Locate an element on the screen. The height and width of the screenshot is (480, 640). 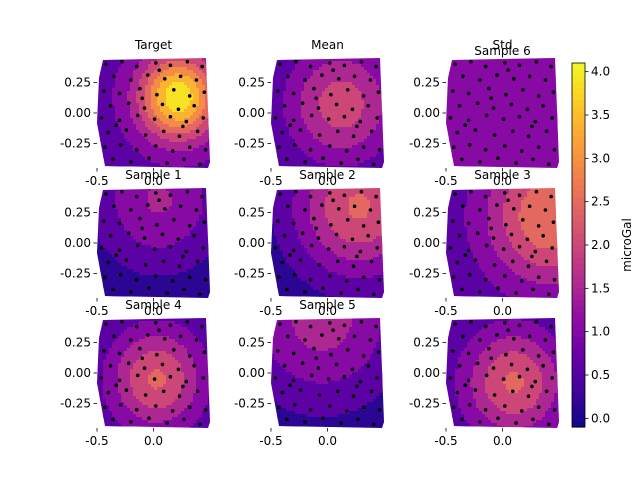
panel-1: 0.25 0.00 -0.25 -0.5 0.0 Target is located at coordinates (135, 113).